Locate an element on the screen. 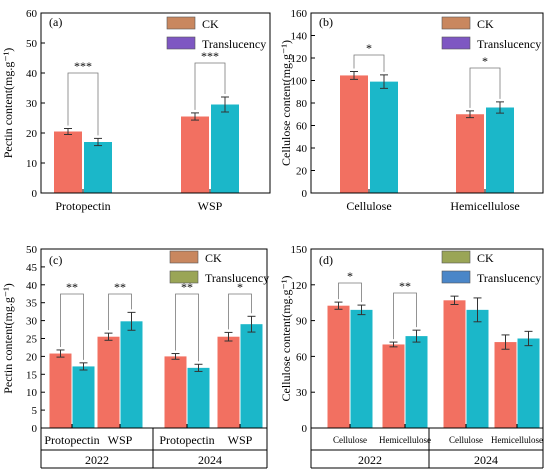  panel-label: (c) is located at coordinates (55, 260).